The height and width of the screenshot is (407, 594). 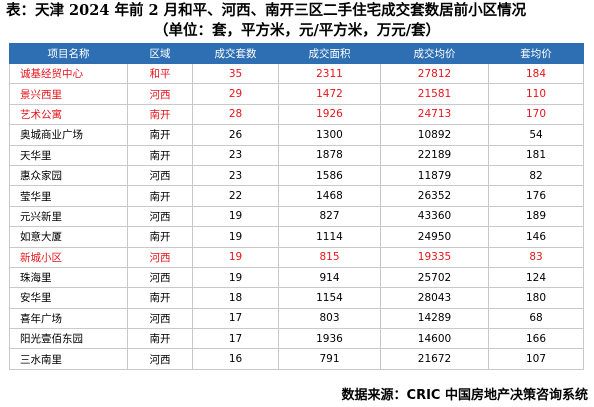 What do you see at coordinates (68, 216) in the screenshot?
I see `project-name-cell: 元兴新里` at bounding box center [68, 216].